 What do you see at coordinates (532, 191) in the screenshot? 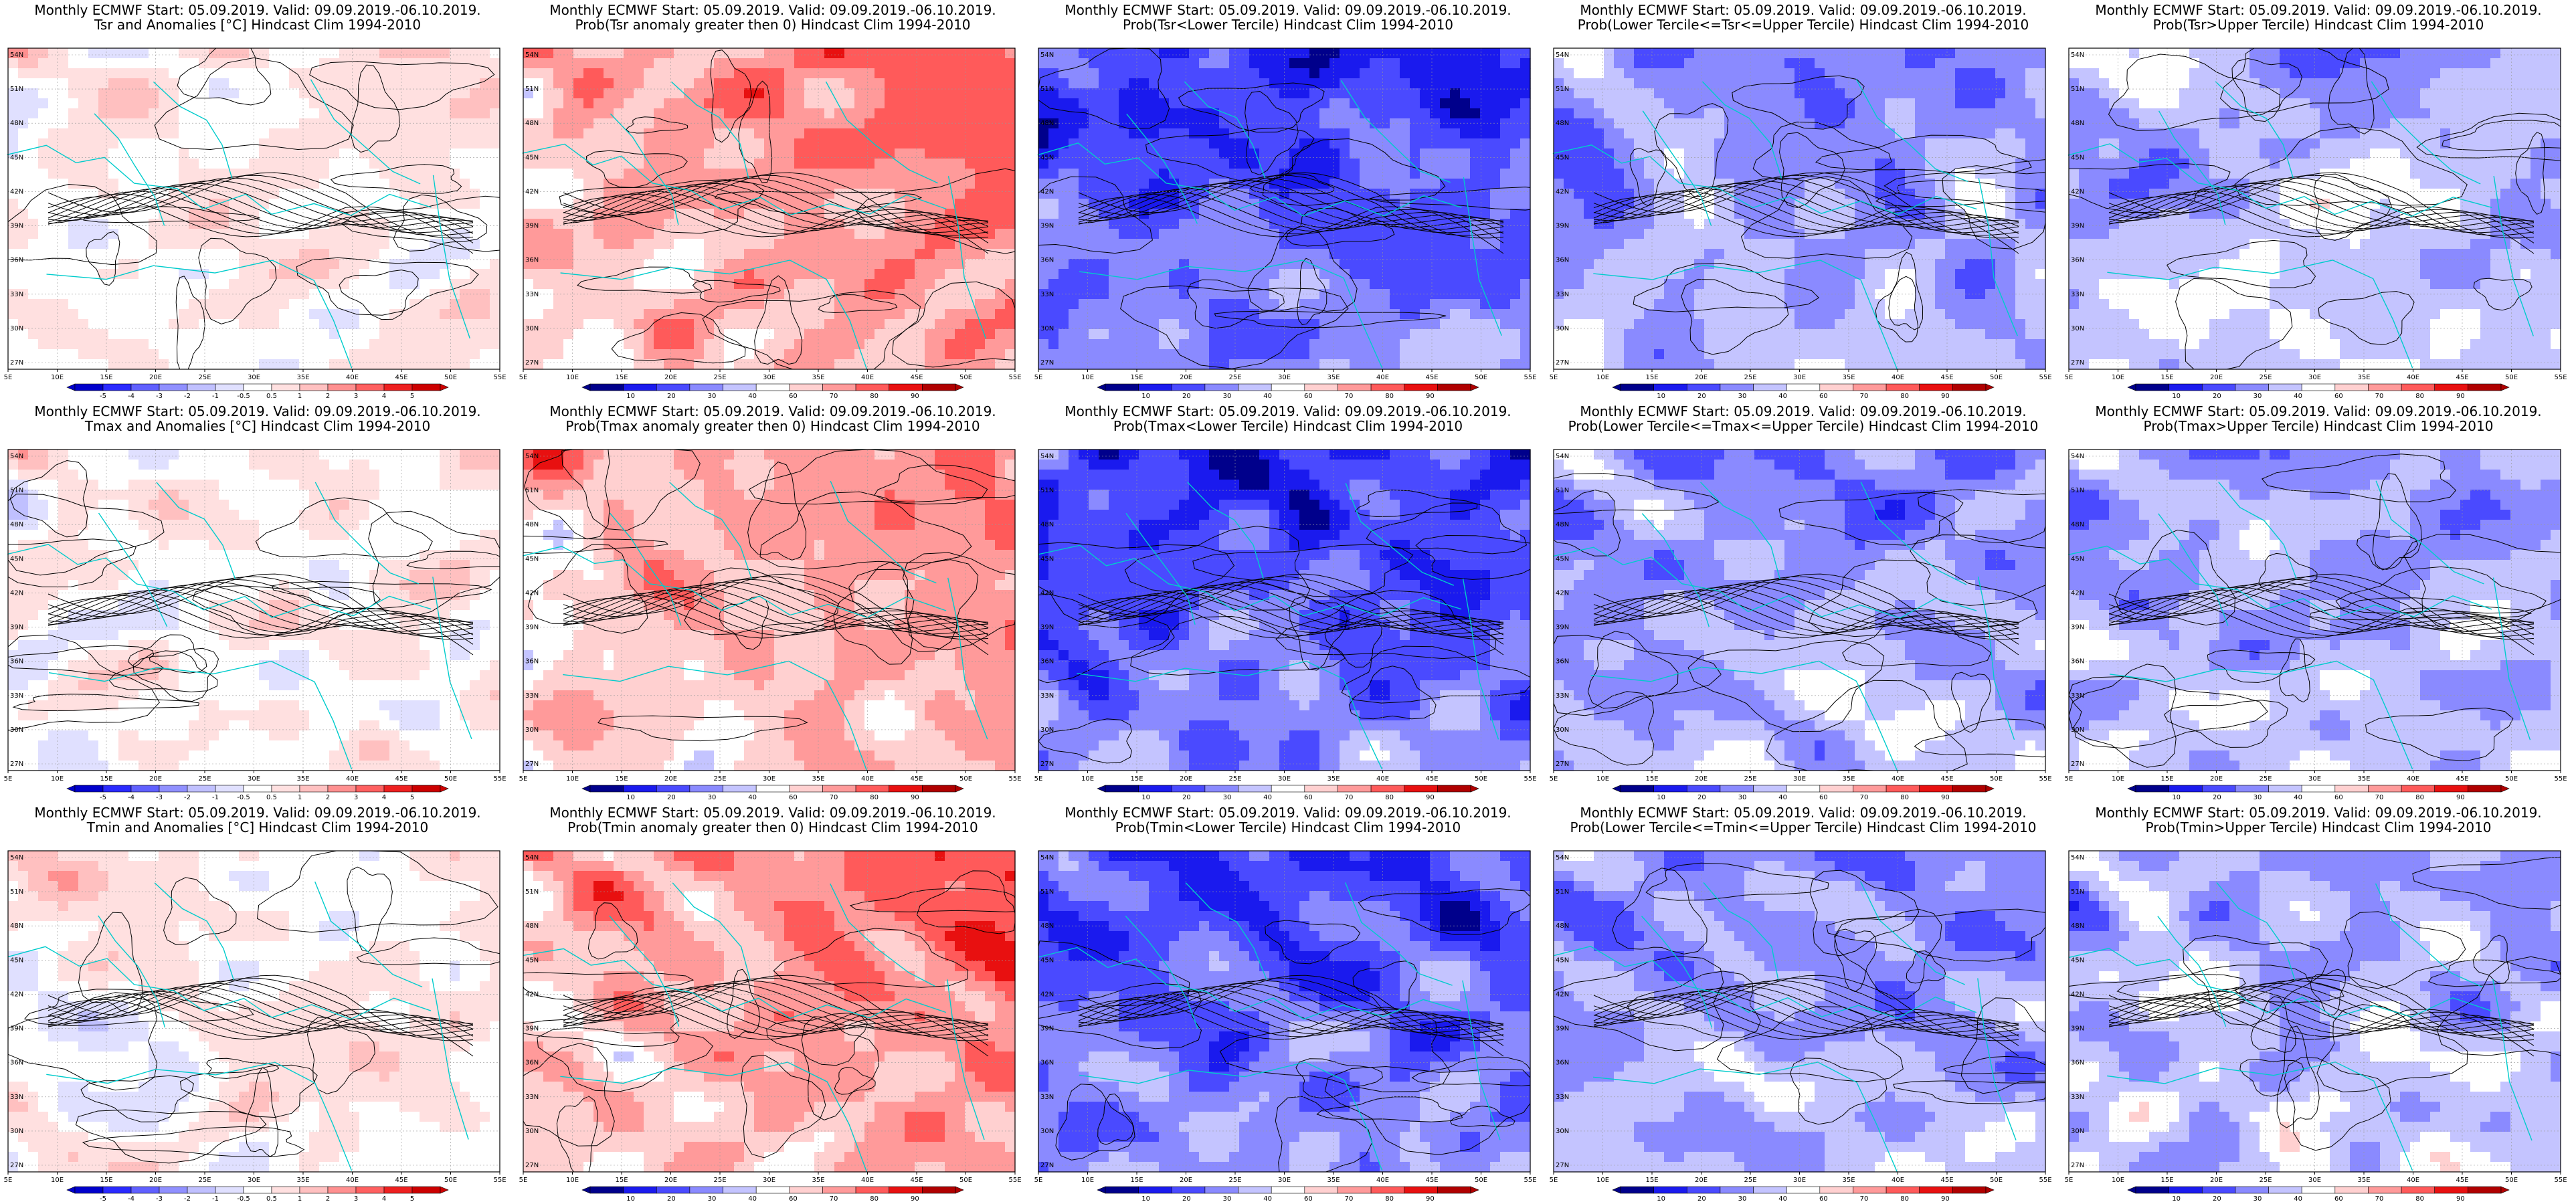
I see `lat-tick-label: 42N` at bounding box center [532, 191].